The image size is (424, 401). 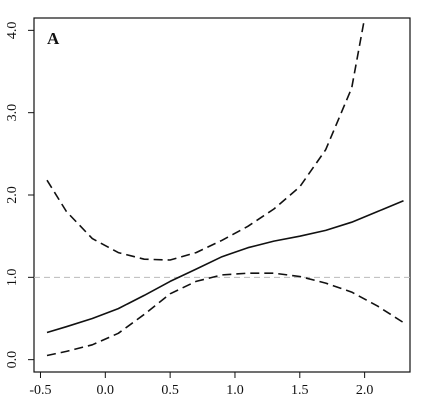 I want to click on x-tick-label: -0.5, so click(x=40, y=390).